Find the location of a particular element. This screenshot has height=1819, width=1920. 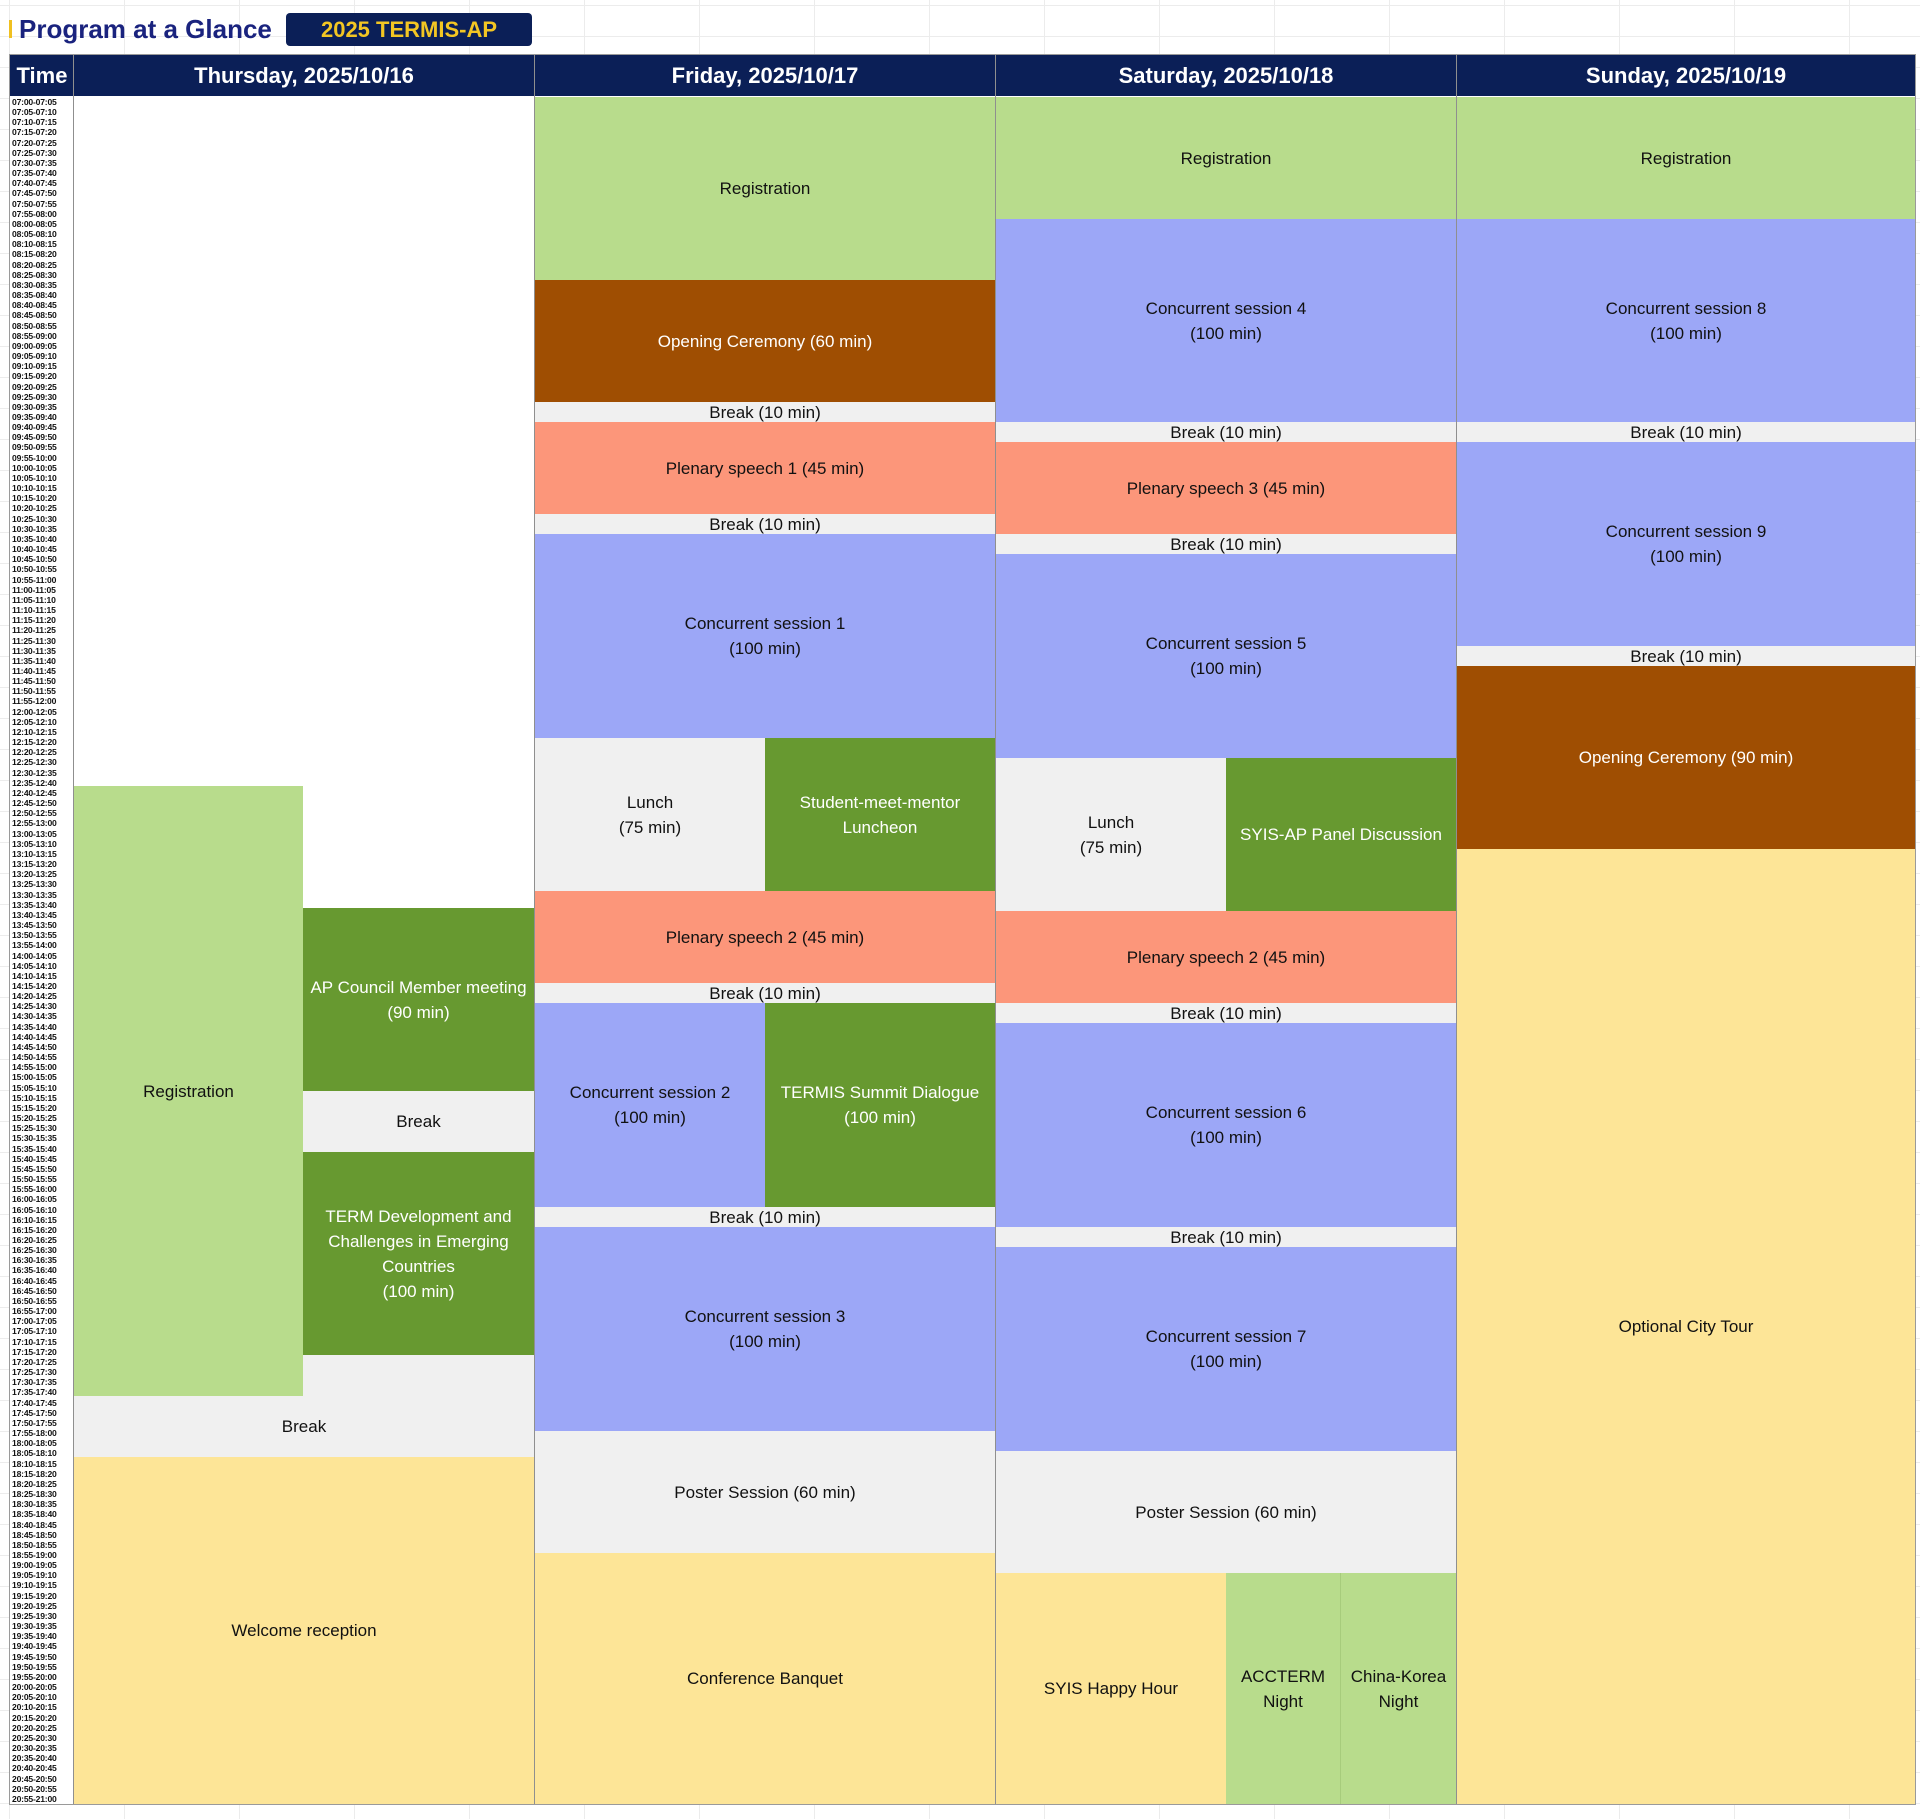

thu-break: Break is located at coordinates (418, 1121).